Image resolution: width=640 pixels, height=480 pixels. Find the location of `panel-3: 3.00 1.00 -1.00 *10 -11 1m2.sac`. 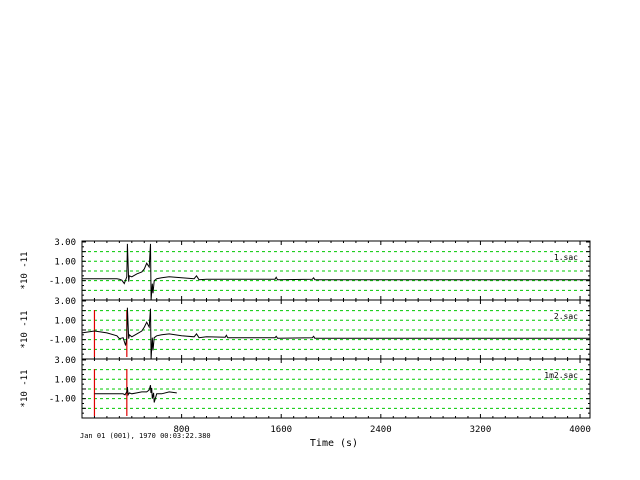

panel-3: 3.00 1.00 -1.00 *10 -11 1m2.sac is located at coordinates (305, 387).